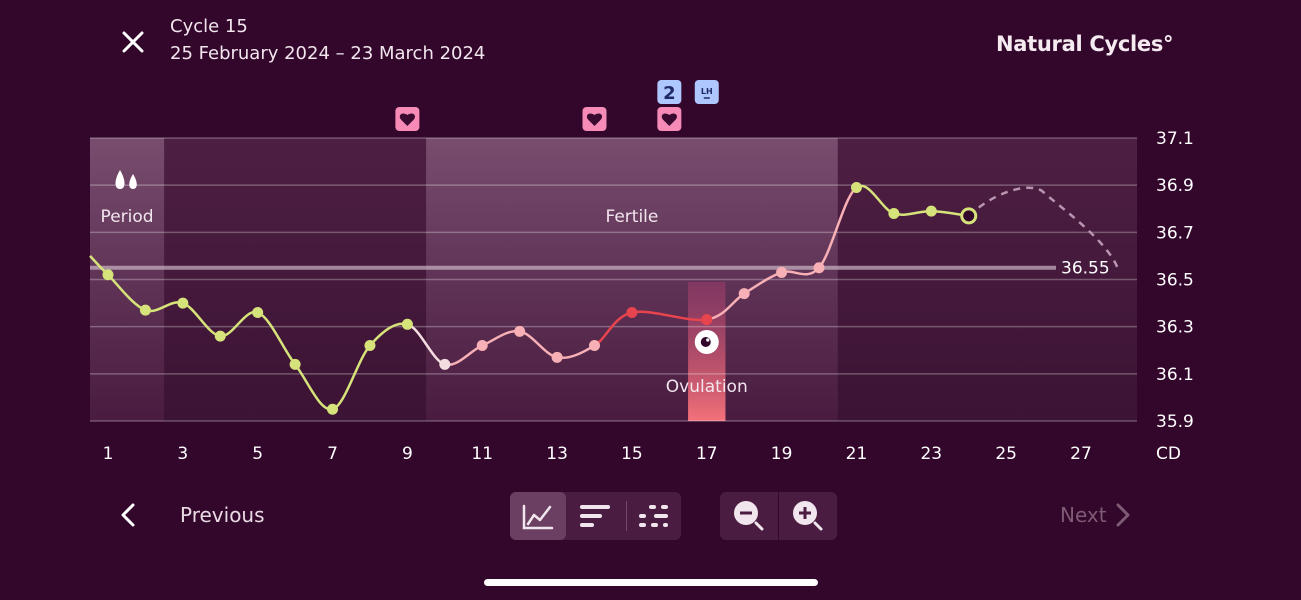 The height and width of the screenshot is (600, 1301). What do you see at coordinates (482, 454) in the screenshot?
I see `x-tick-label: 11` at bounding box center [482, 454].